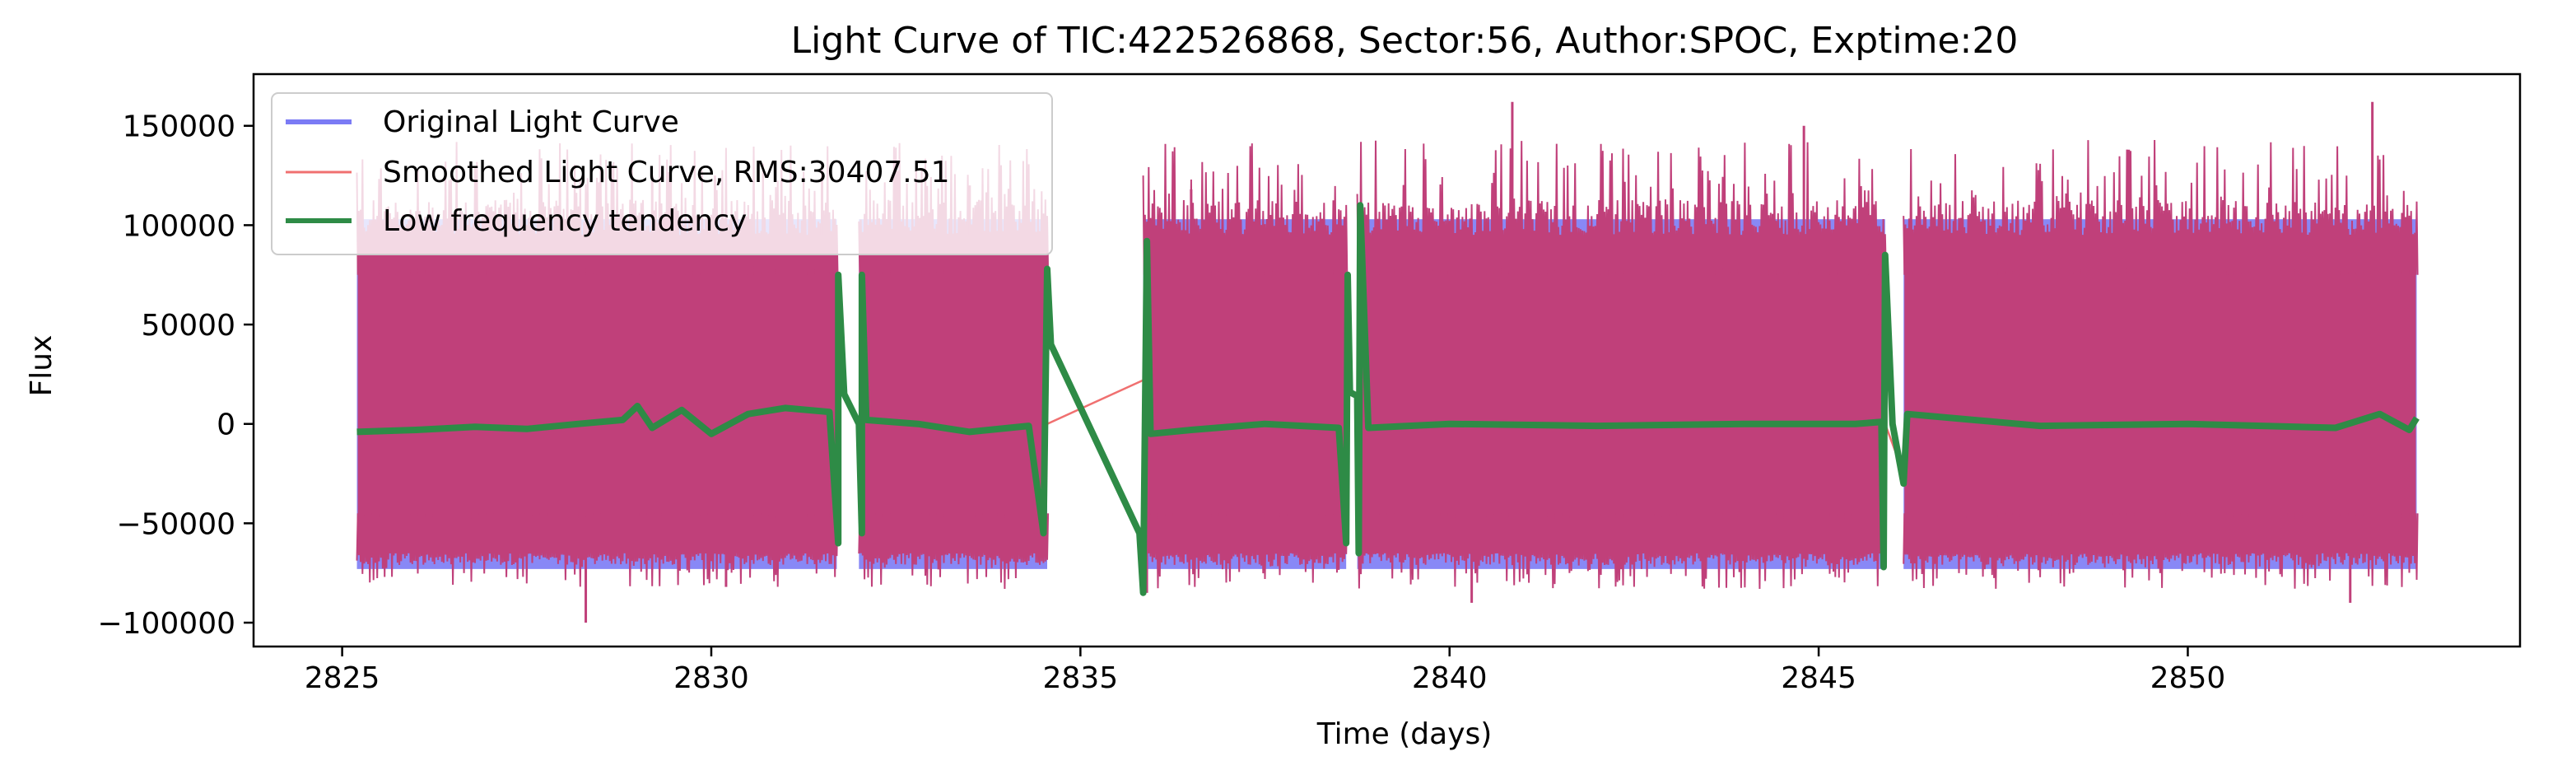 The height and width of the screenshot is (775, 2576). I want to click on y-tick-label: 0, so click(226, 425).